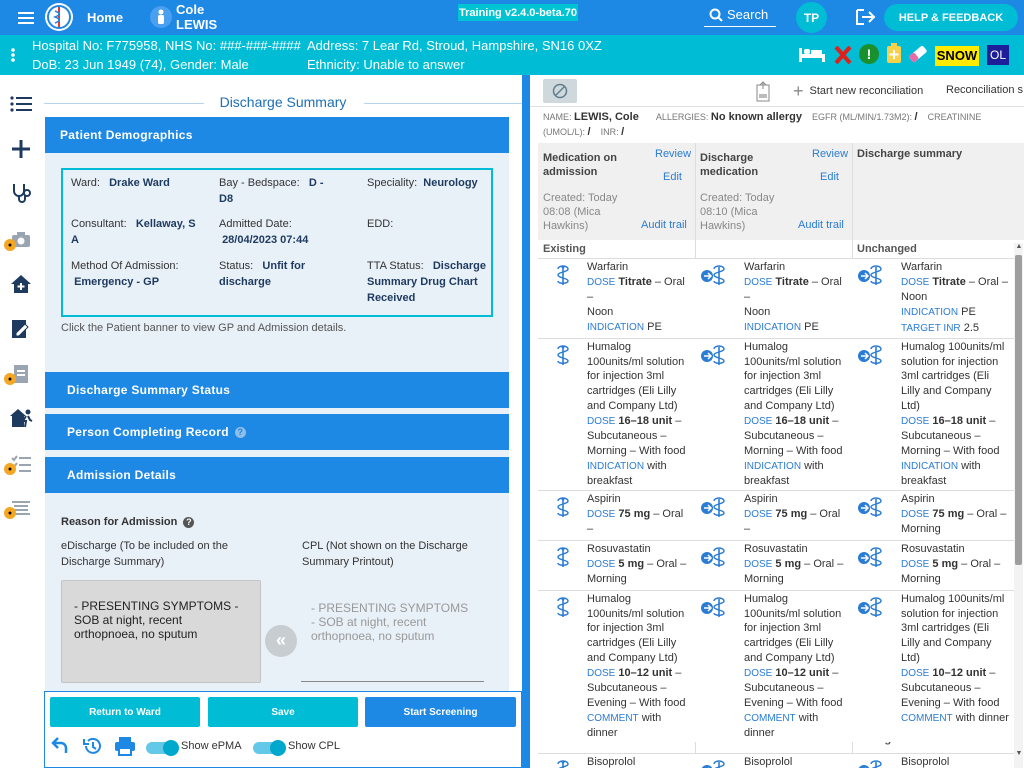 The height and width of the screenshot is (768, 1024). What do you see at coordinates (459, 266) in the screenshot?
I see `tta-value: Discharge` at bounding box center [459, 266].